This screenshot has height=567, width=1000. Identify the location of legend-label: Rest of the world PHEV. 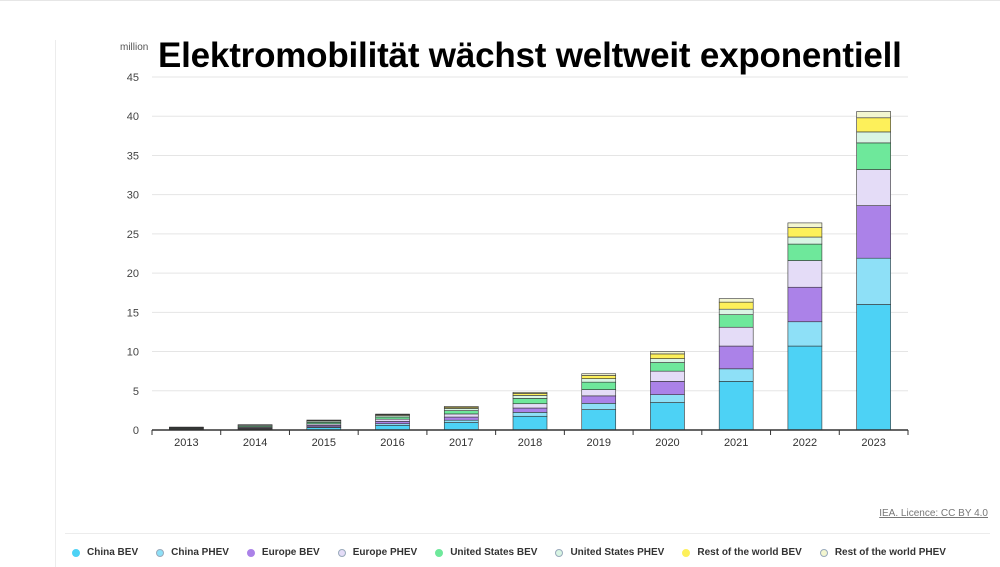
(890, 552).